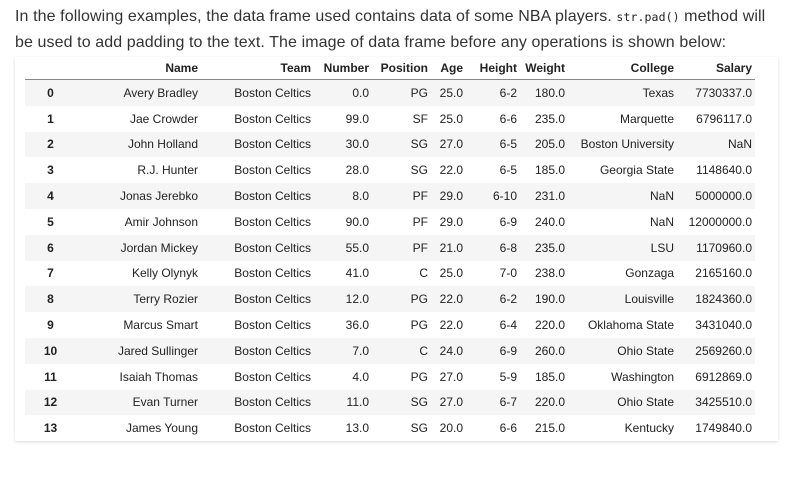  What do you see at coordinates (716, 299) in the screenshot?
I see `cell-salary: 1824360.0` at bounding box center [716, 299].